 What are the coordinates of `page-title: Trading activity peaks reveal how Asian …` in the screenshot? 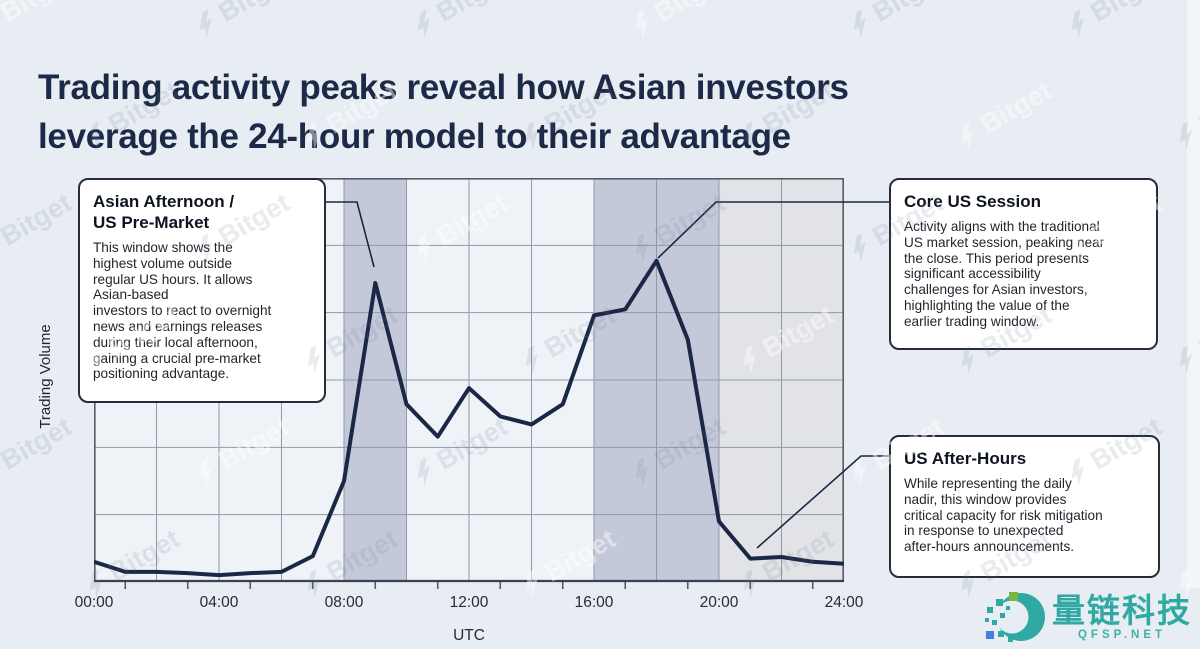 It's located at (443, 112).